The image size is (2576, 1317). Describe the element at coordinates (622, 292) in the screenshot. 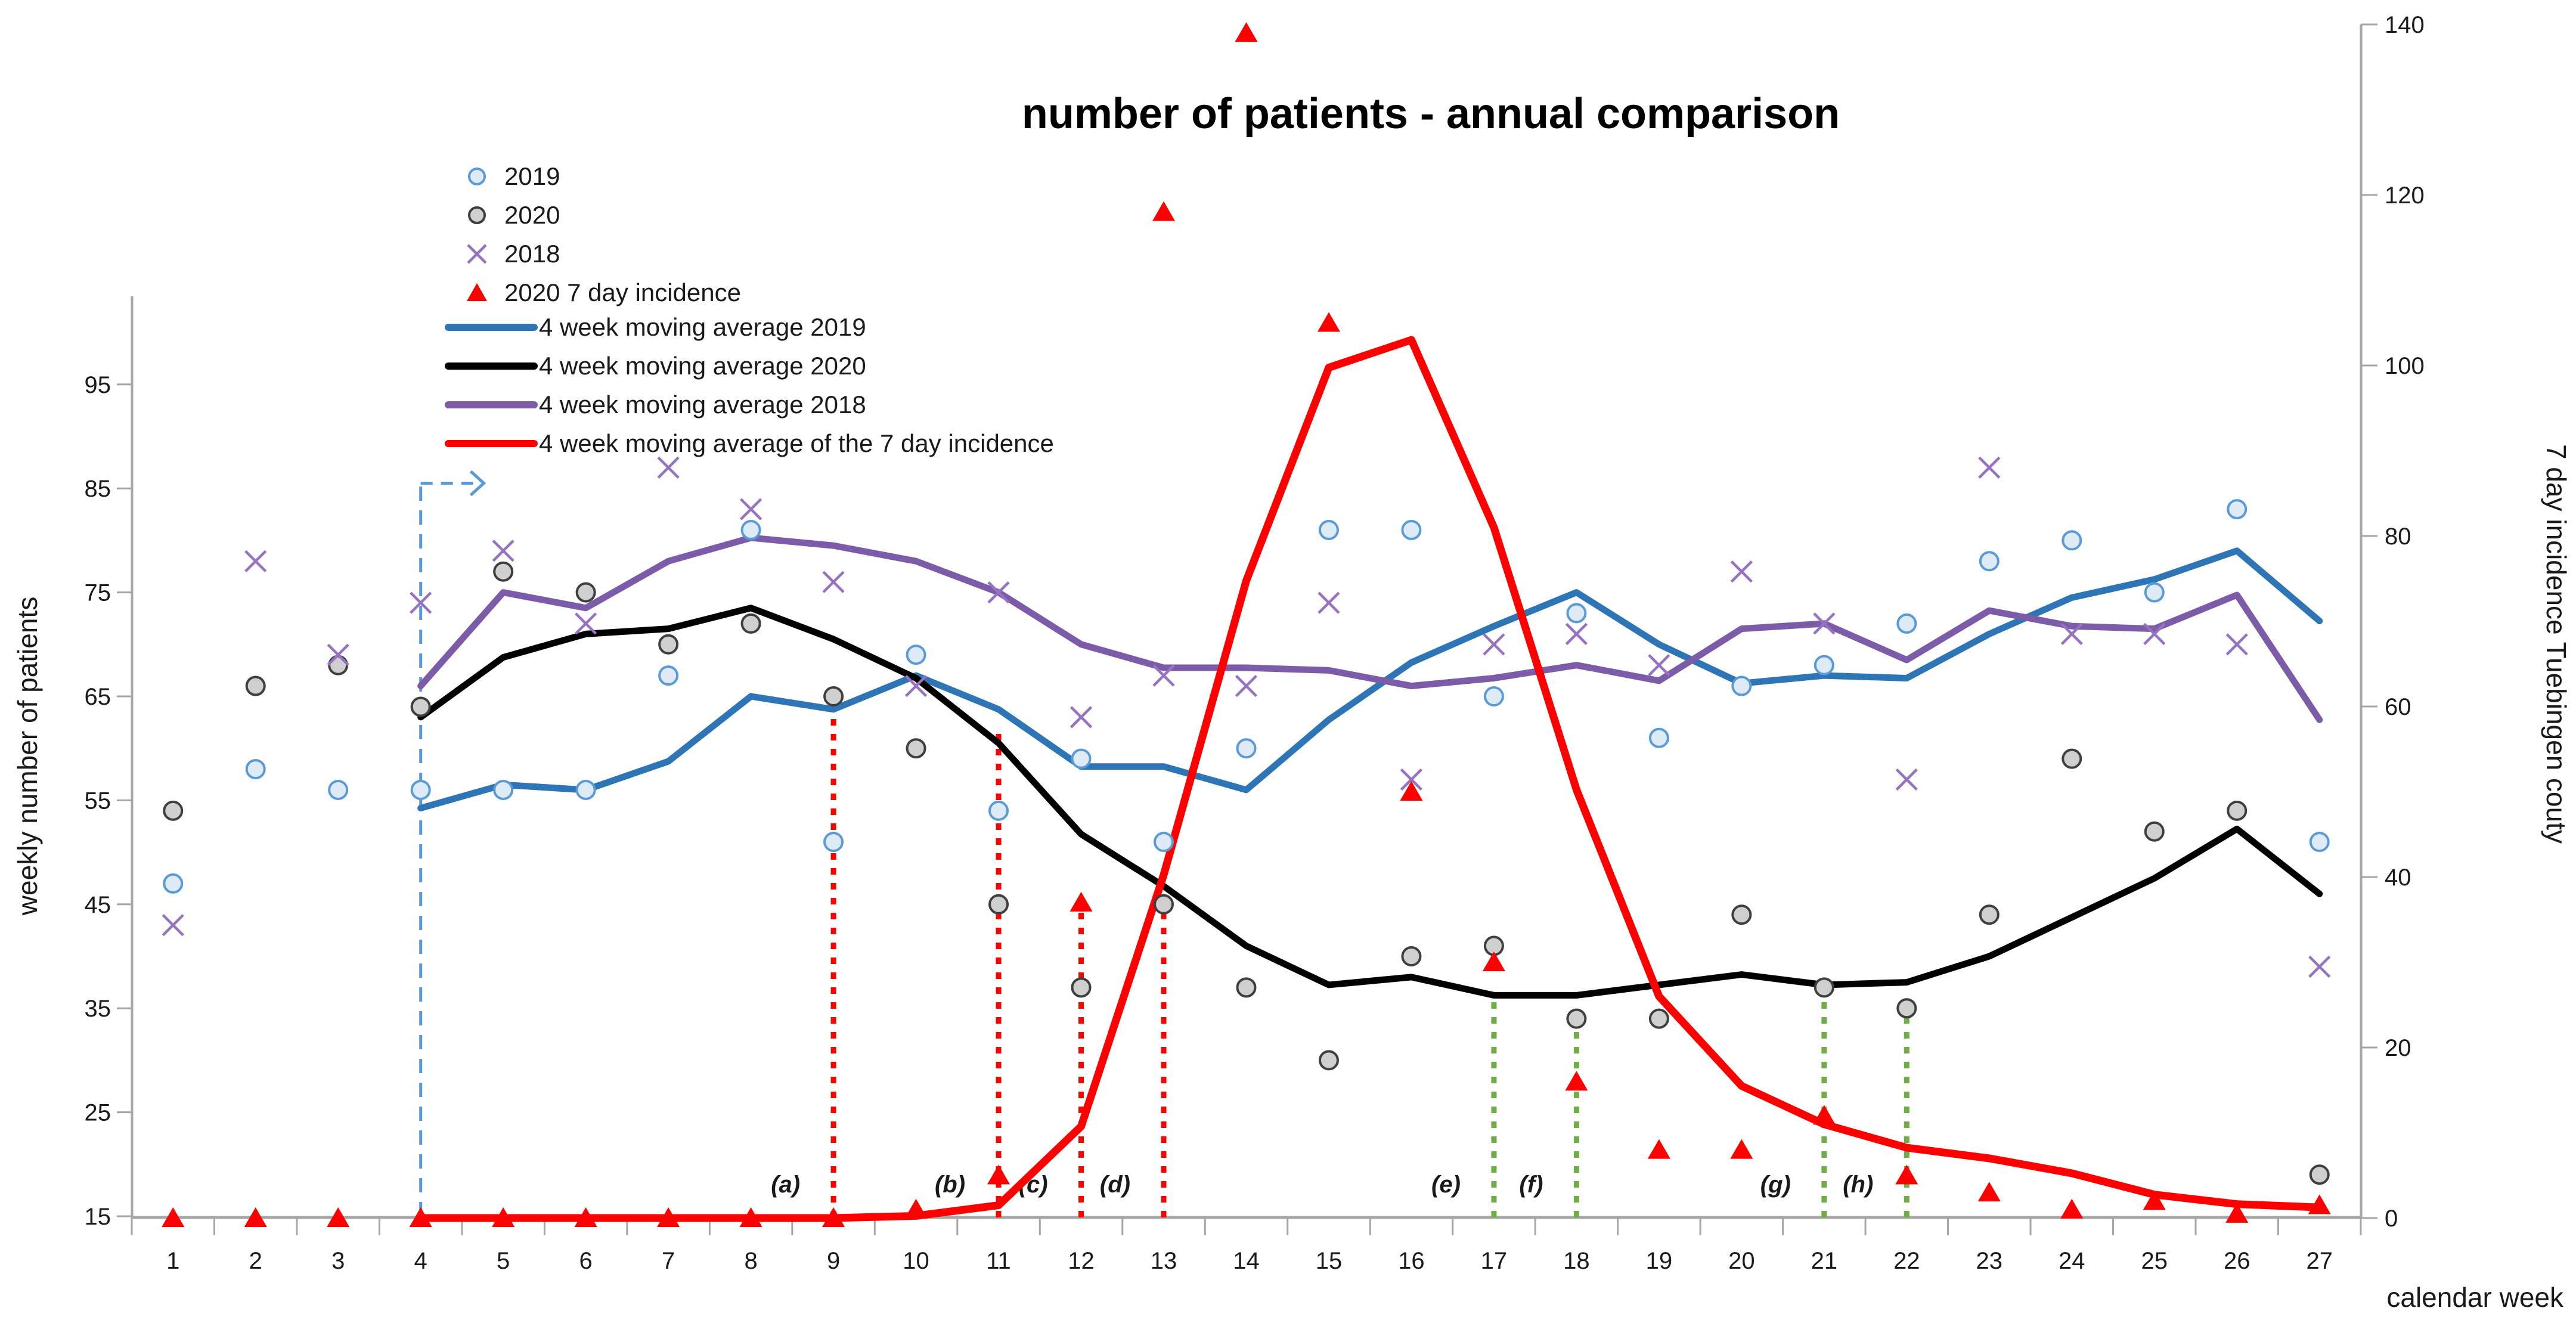

I see `legend-item-label: 2020 7 day incidence` at that location.